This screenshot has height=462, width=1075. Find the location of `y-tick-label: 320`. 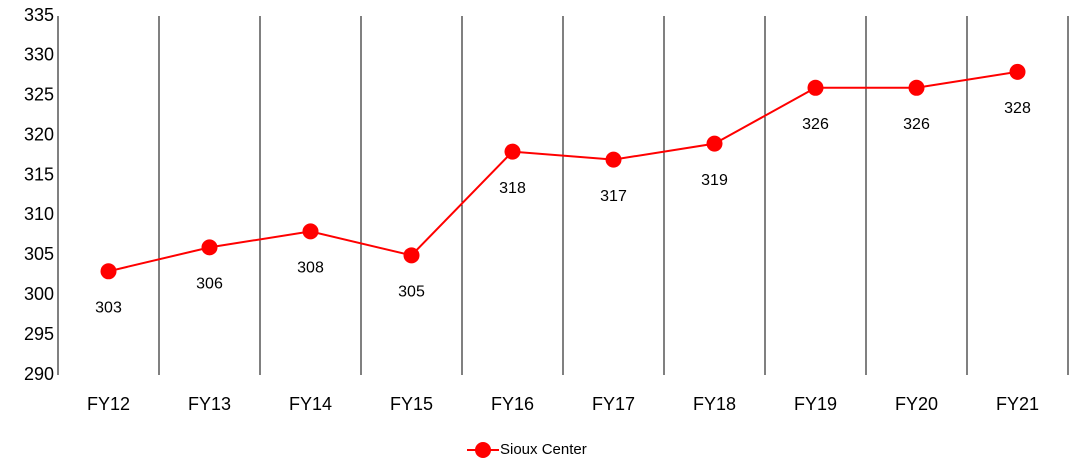

y-tick-label: 320 is located at coordinates (39, 134).